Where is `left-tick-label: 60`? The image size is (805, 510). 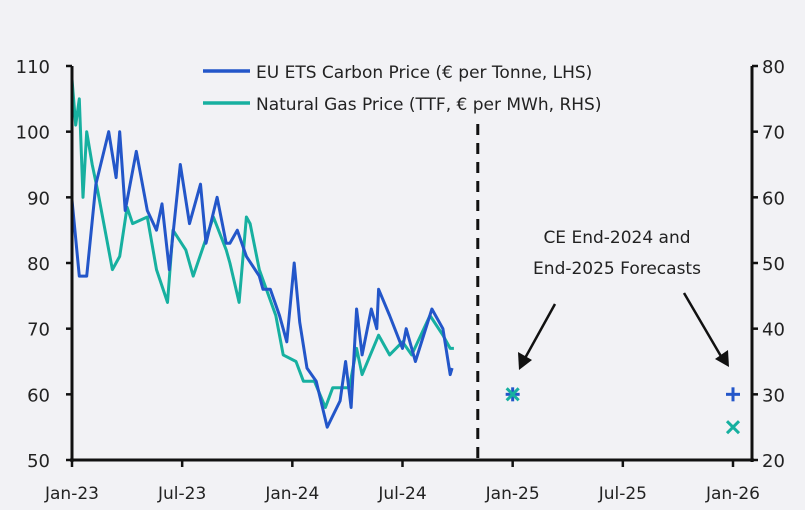
left-tick-label: 60 is located at coordinates (38, 395).